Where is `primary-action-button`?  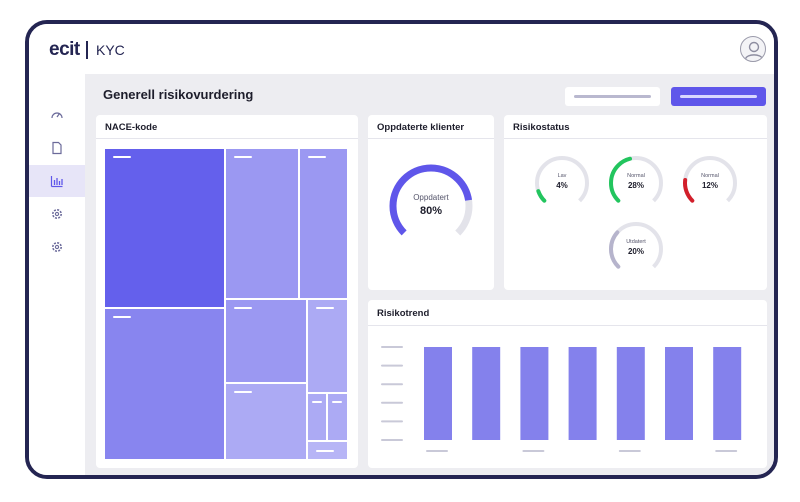
primary-action-button is located at coordinates (718, 96).